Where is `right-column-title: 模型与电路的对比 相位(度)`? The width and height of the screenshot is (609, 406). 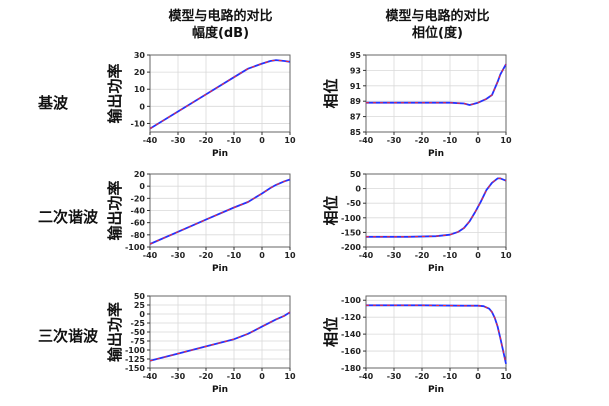
right-column-title: 模型与电路的对比 相位(度) is located at coordinates (437, 25).